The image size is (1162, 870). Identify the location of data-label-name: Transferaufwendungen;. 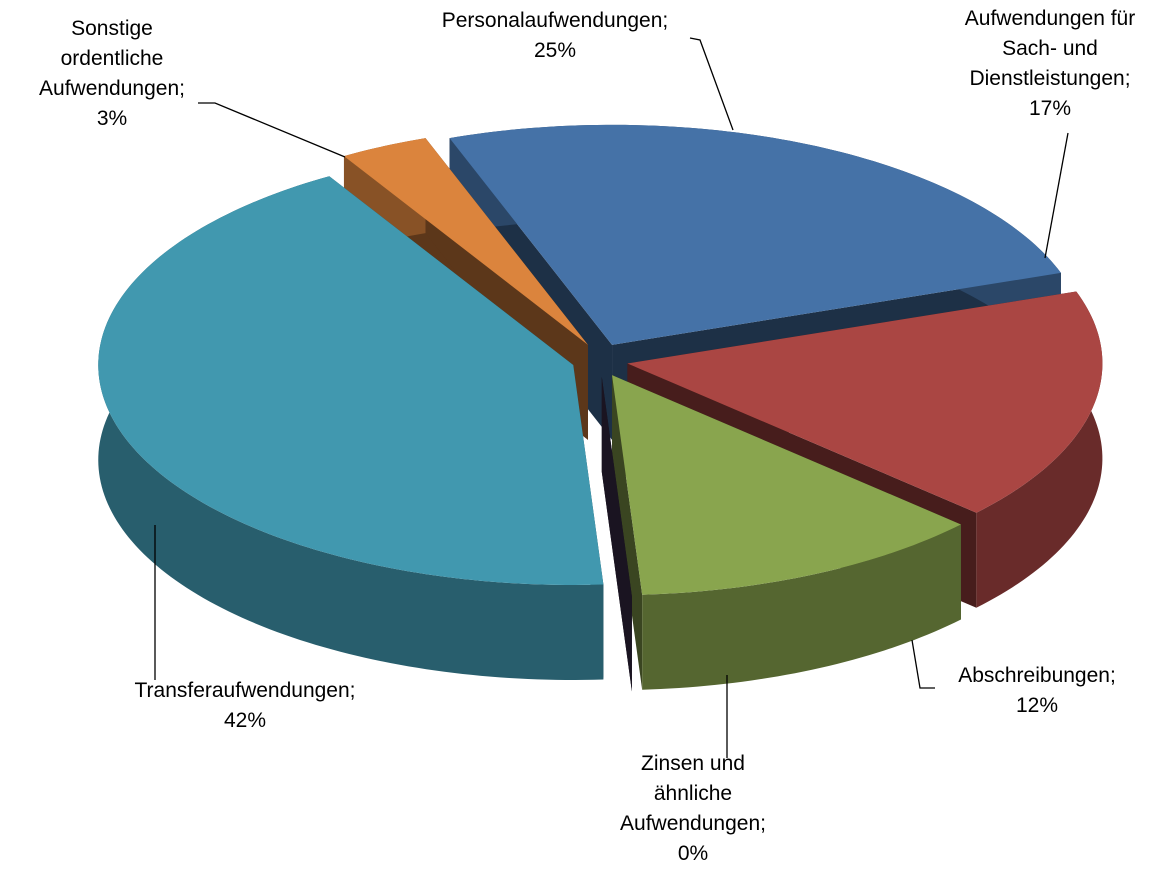
(244, 690).